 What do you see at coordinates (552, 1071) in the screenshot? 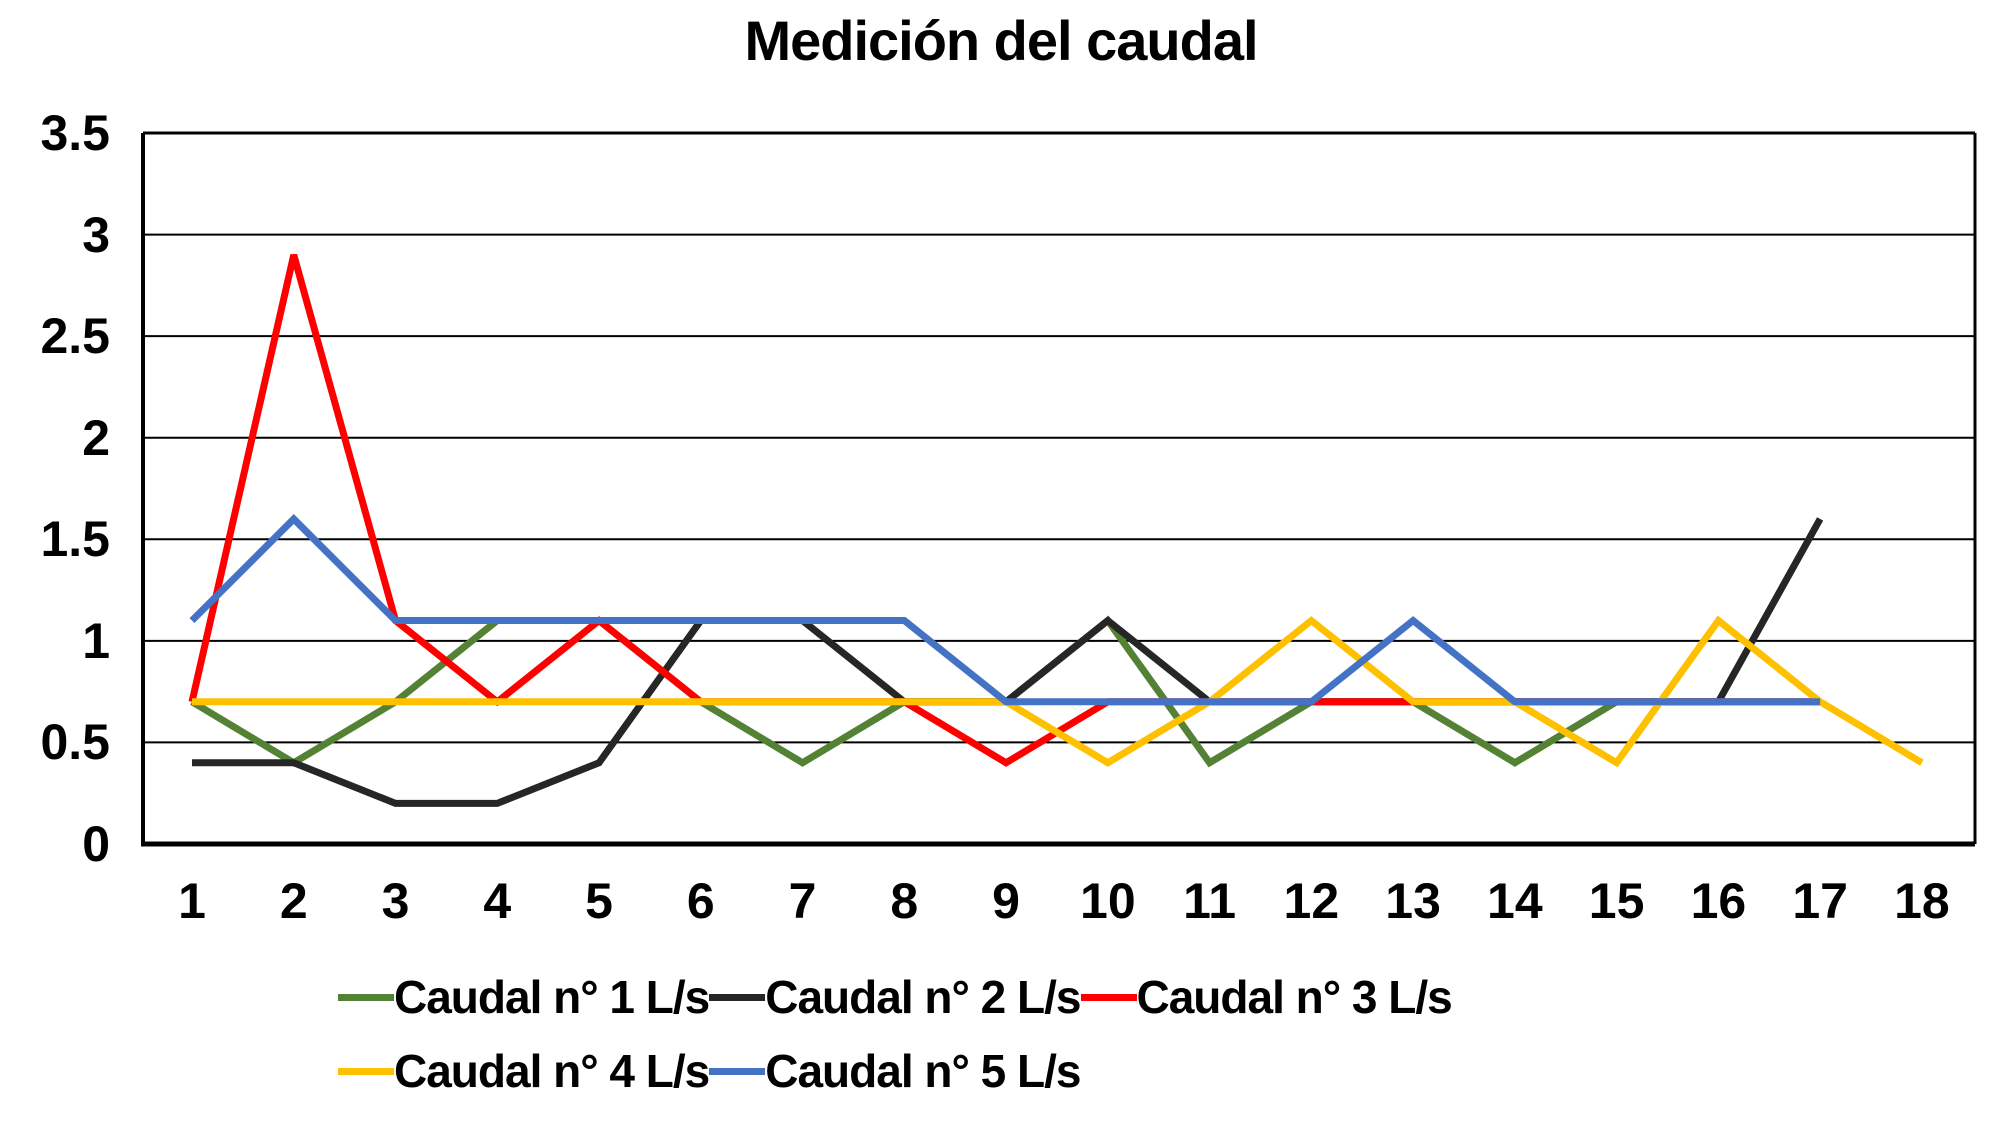
I see `legend-label: Caudal n° 4 L/s` at bounding box center [552, 1071].